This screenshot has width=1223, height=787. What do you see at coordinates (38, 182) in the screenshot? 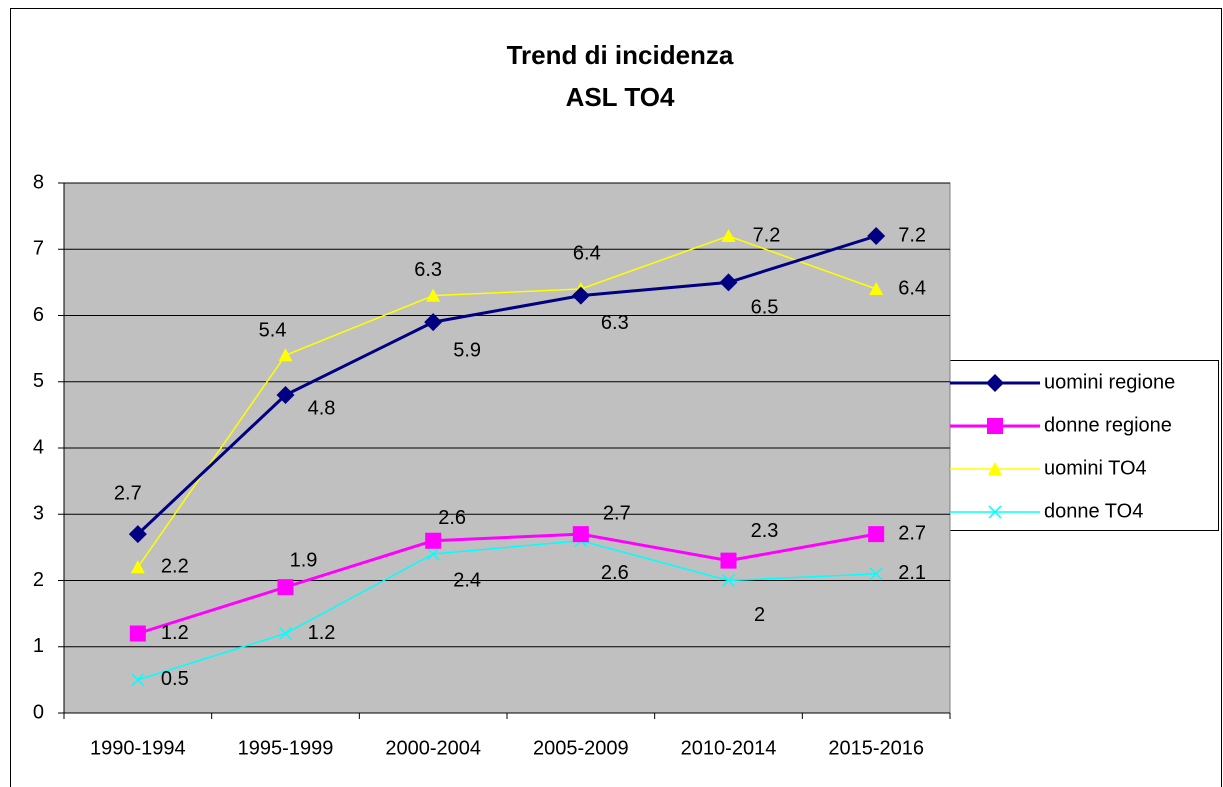
I see `y-tick-label: 8` at bounding box center [38, 182].